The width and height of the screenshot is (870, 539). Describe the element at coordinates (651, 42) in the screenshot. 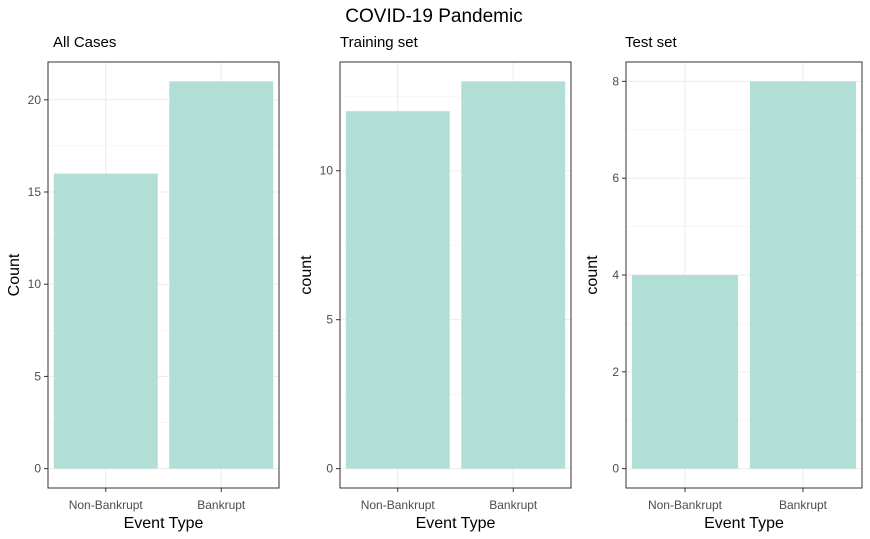

I see `panel-title: Test set` at that location.